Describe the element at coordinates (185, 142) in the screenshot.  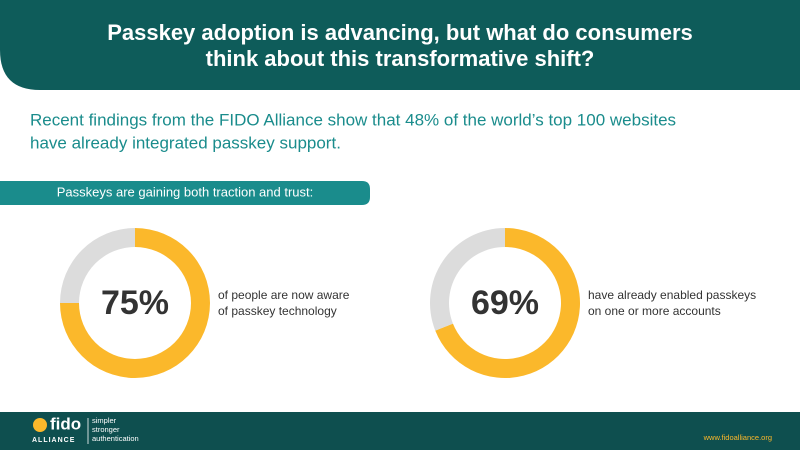
I see `intro: have already integrated passkey support.` at that location.